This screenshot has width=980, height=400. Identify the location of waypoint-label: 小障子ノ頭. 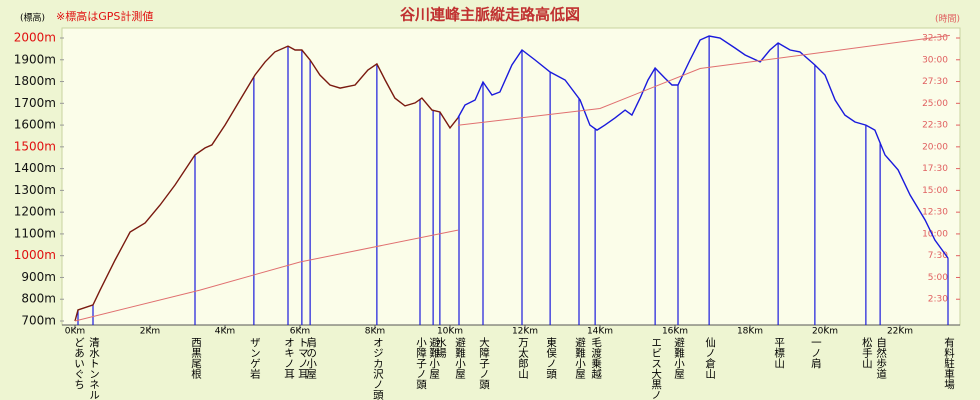
(421, 363).